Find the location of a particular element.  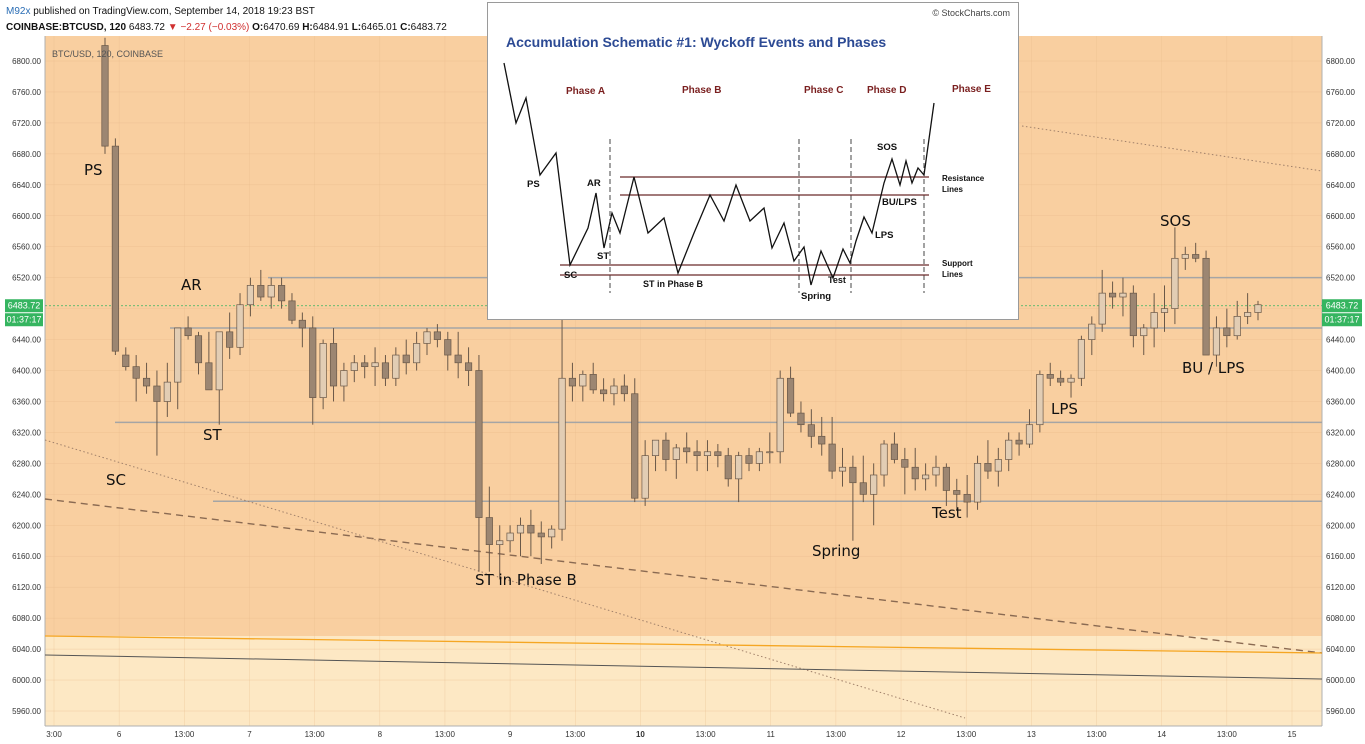

countdown-tag-label: 01:37:17 is located at coordinates (1341, 320).